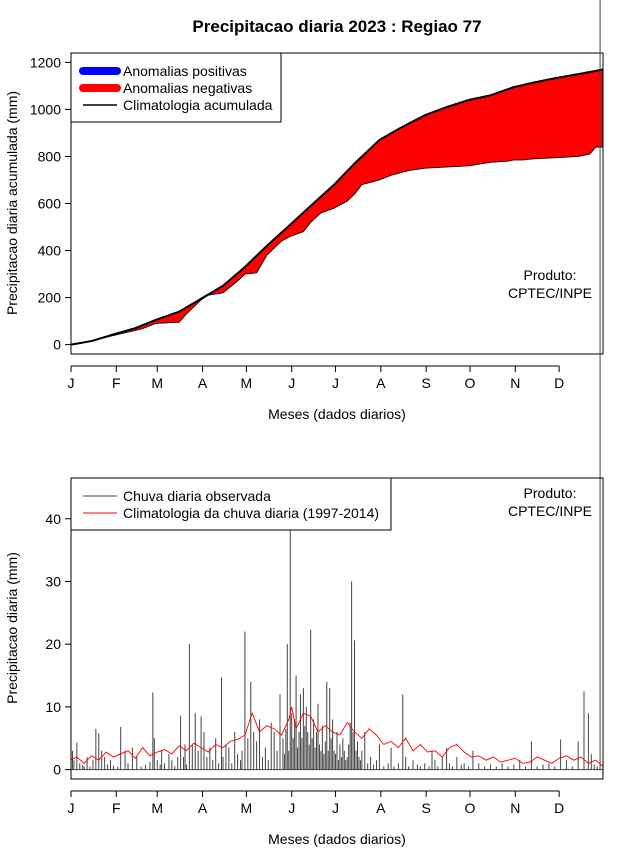 The width and height of the screenshot is (640, 850). I want to click on legend-positive-label: Anomalias positivas, so click(185, 71).